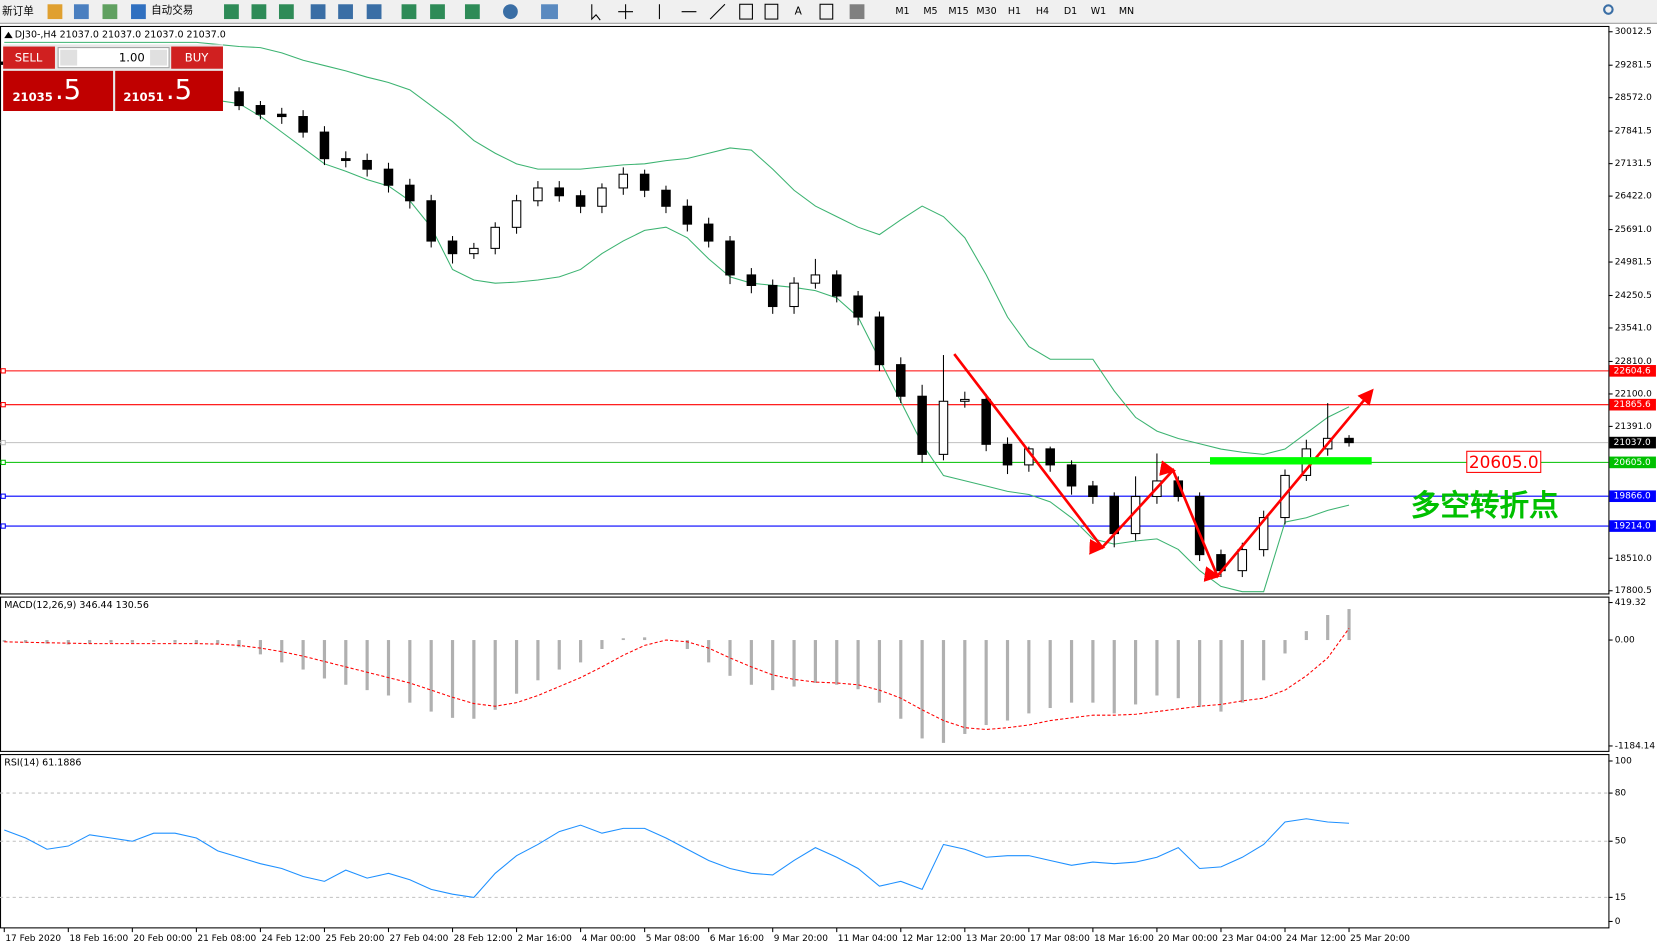 This screenshot has height=952, width=1657. What do you see at coordinates (1635, 746) in the screenshot?
I see `y-tick-label: -1184.14` at bounding box center [1635, 746].